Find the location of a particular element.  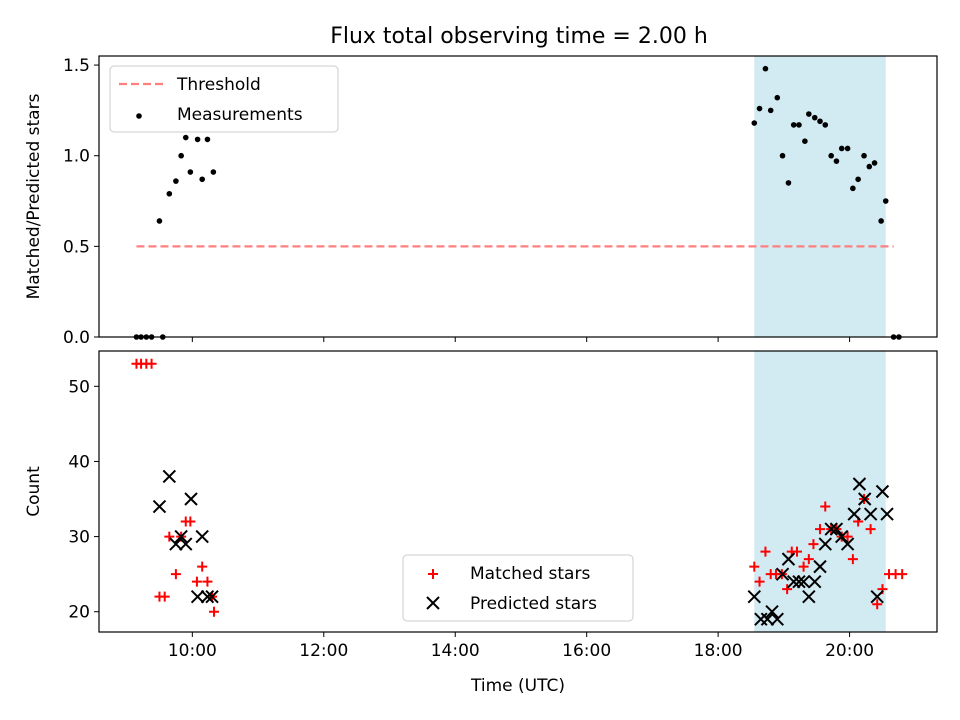

y-tick-label: 1.0 is located at coordinates (76, 157).